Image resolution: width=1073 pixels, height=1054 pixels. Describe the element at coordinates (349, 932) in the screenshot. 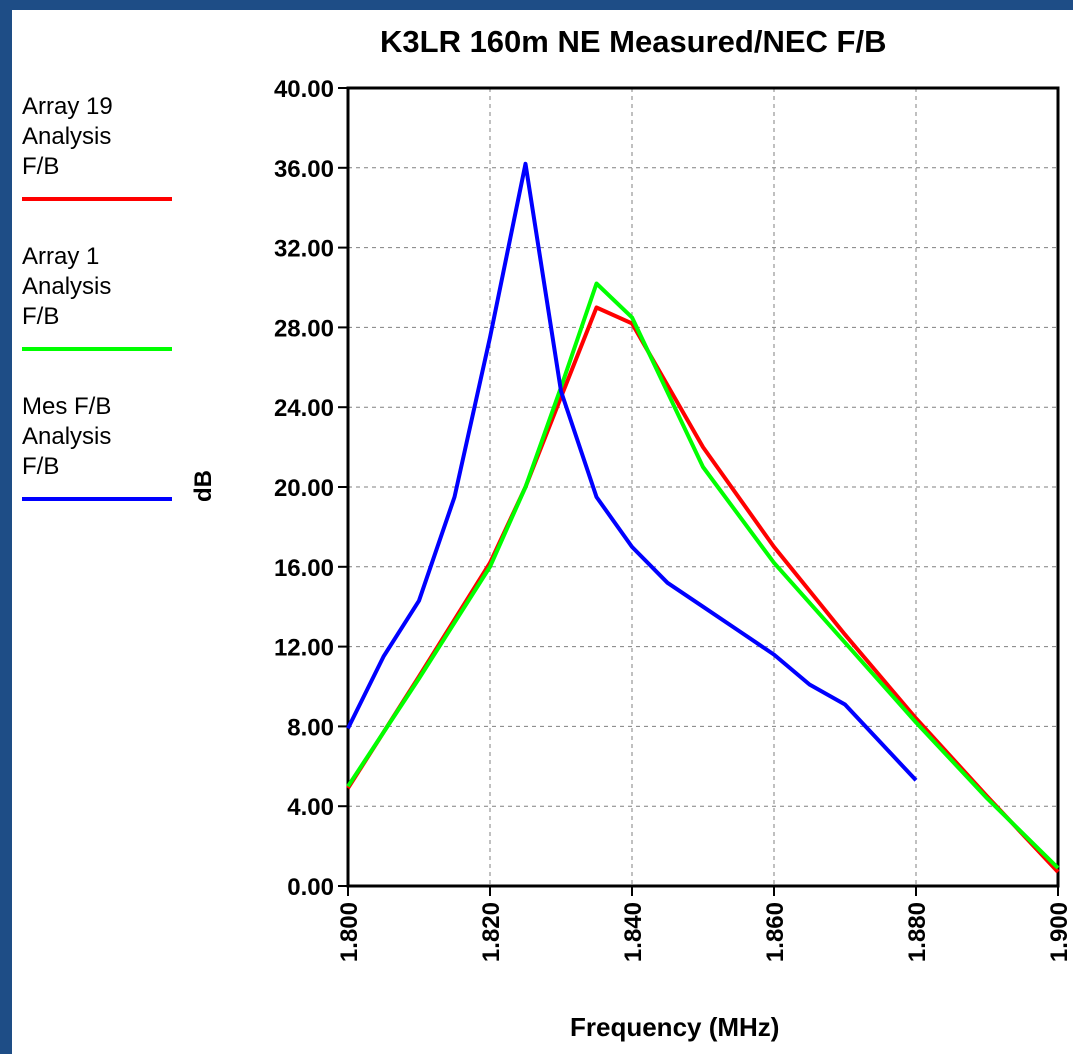

I see `x-tick-label: 1.800` at that location.